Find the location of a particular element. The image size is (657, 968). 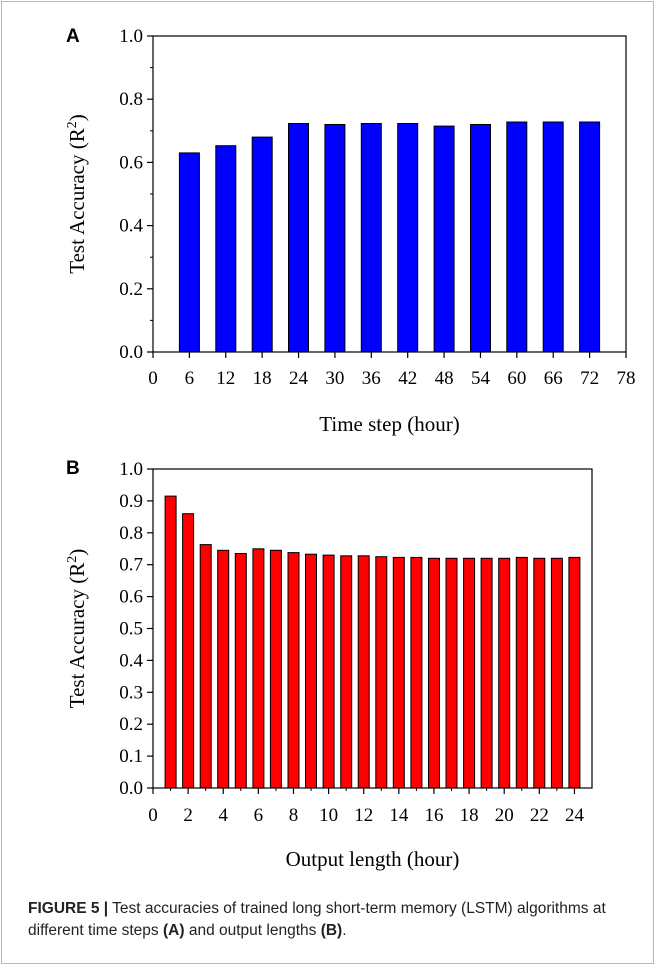

panel-b-x-tick-label-2: 4 is located at coordinates (223, 815).